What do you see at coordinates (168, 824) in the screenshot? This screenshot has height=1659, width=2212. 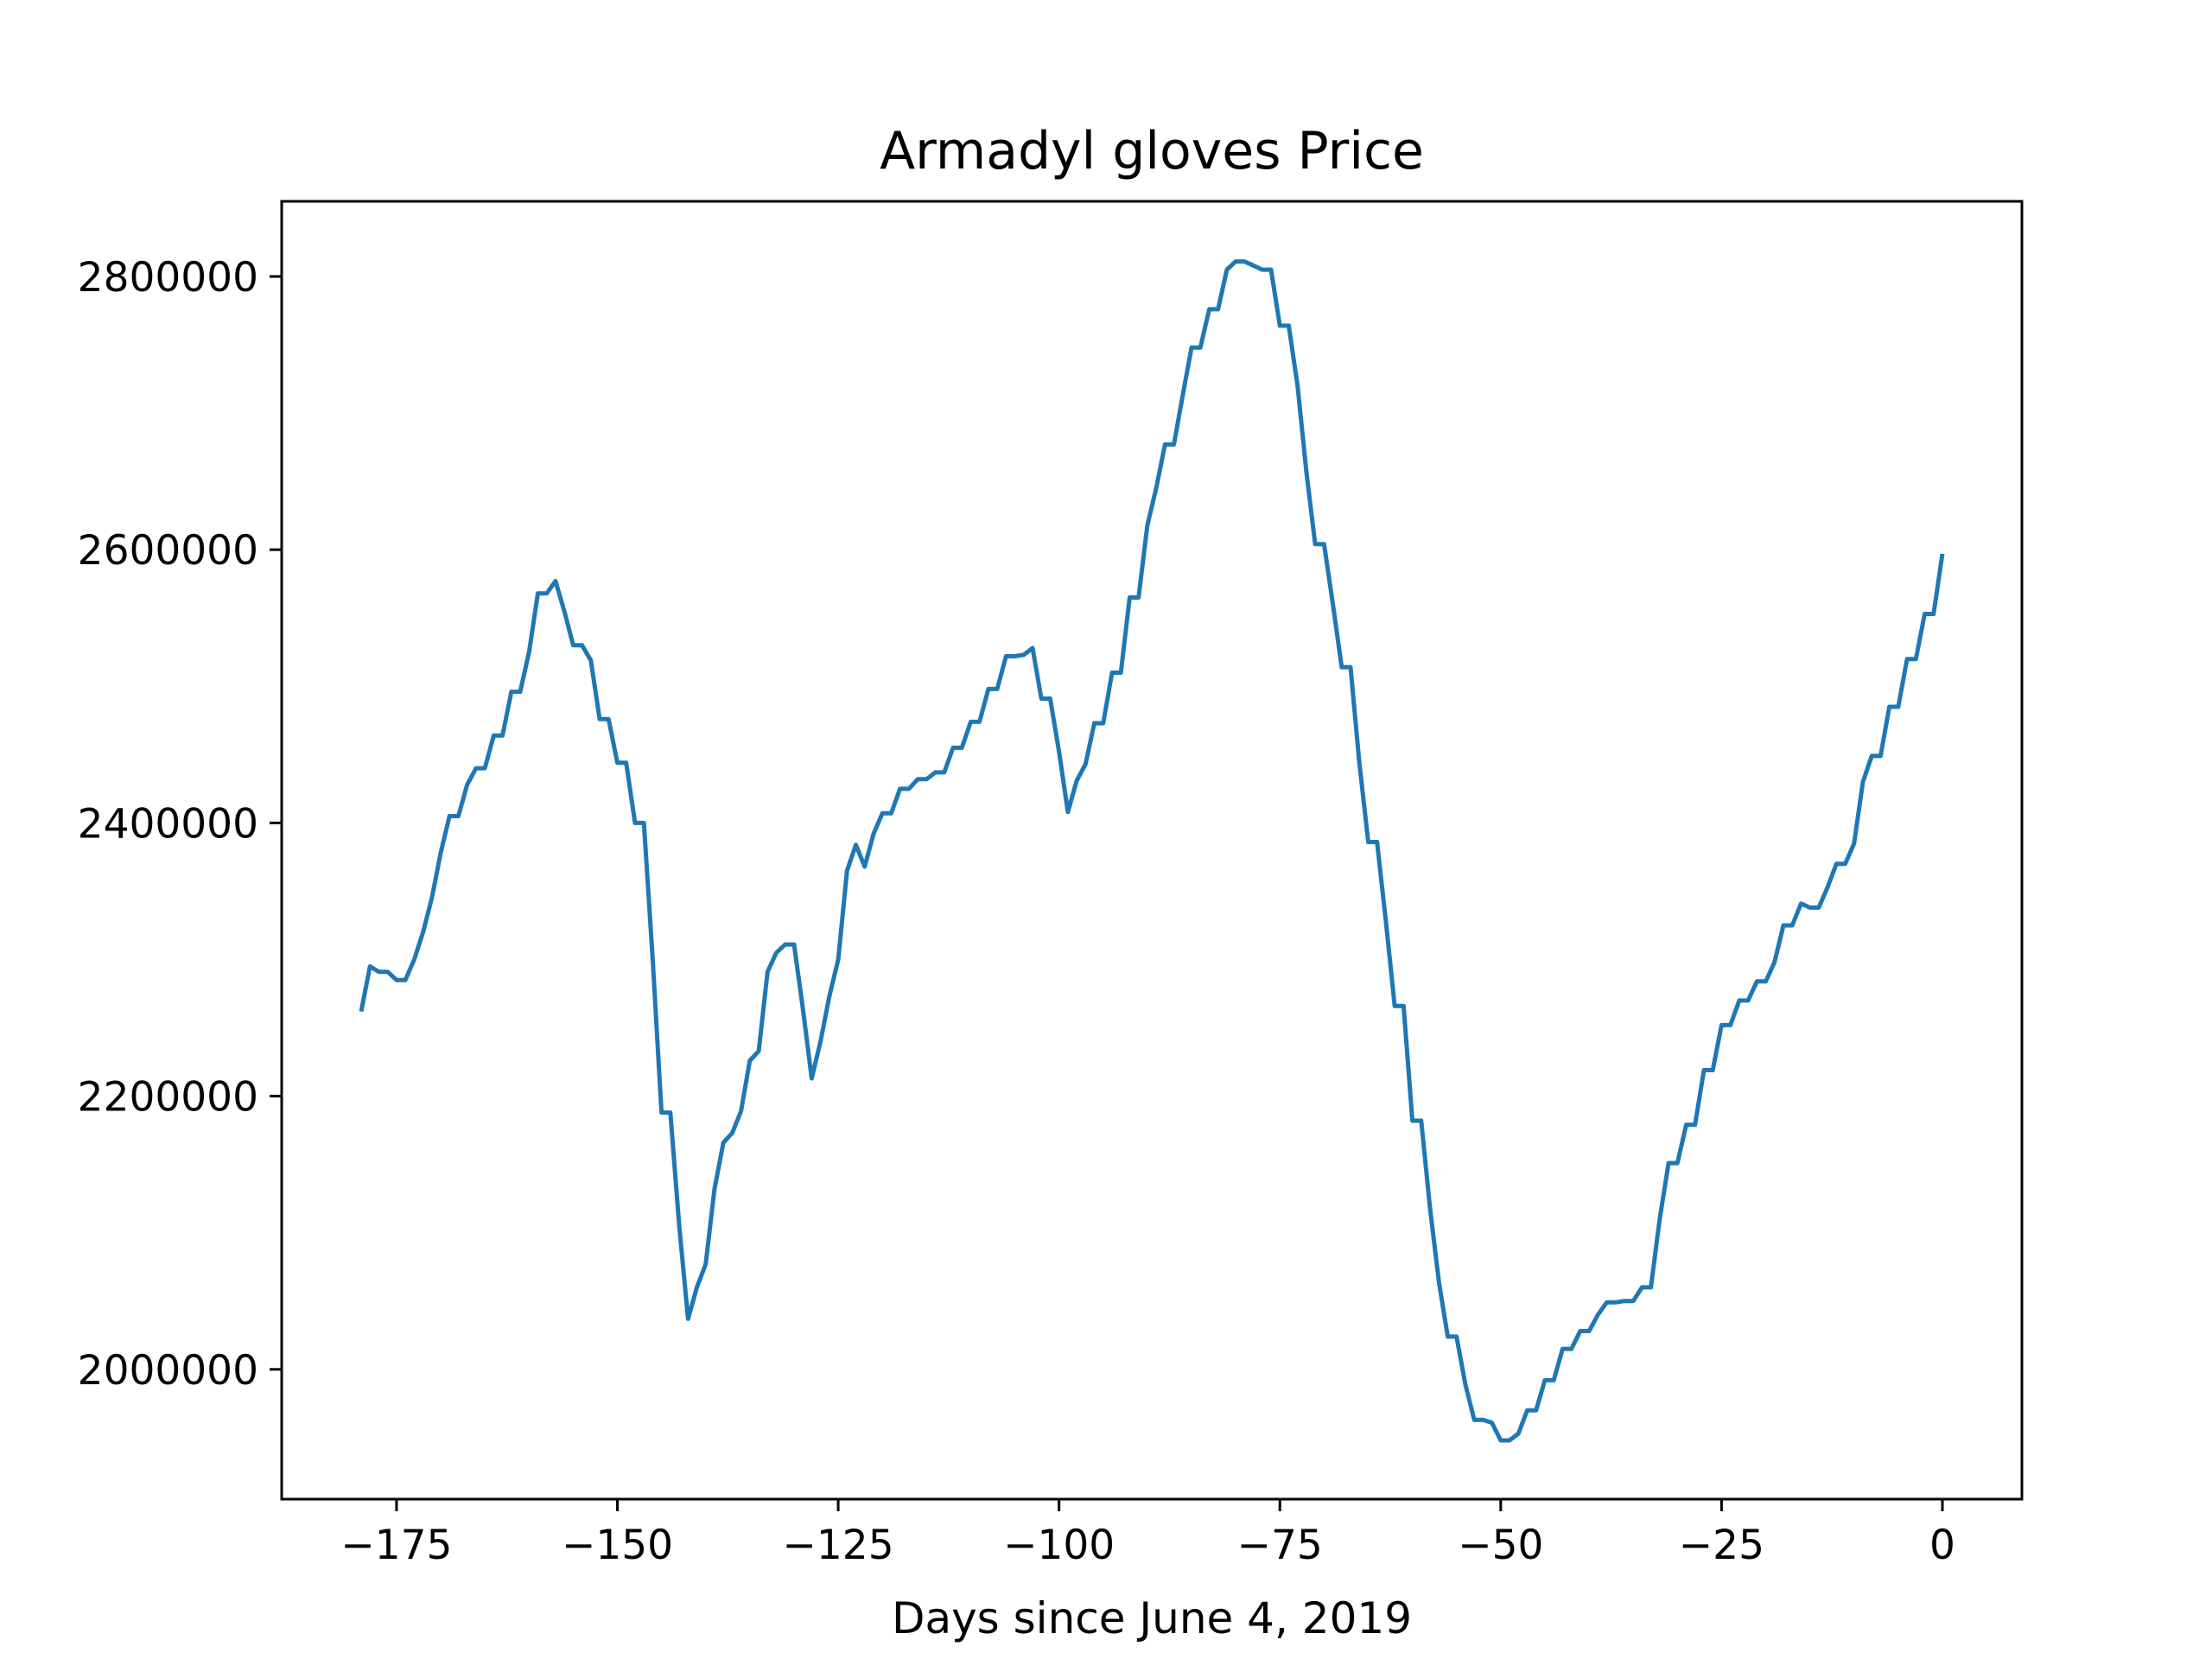 I see `y-tick-label: 2400000` at bounding box center [168, 824].